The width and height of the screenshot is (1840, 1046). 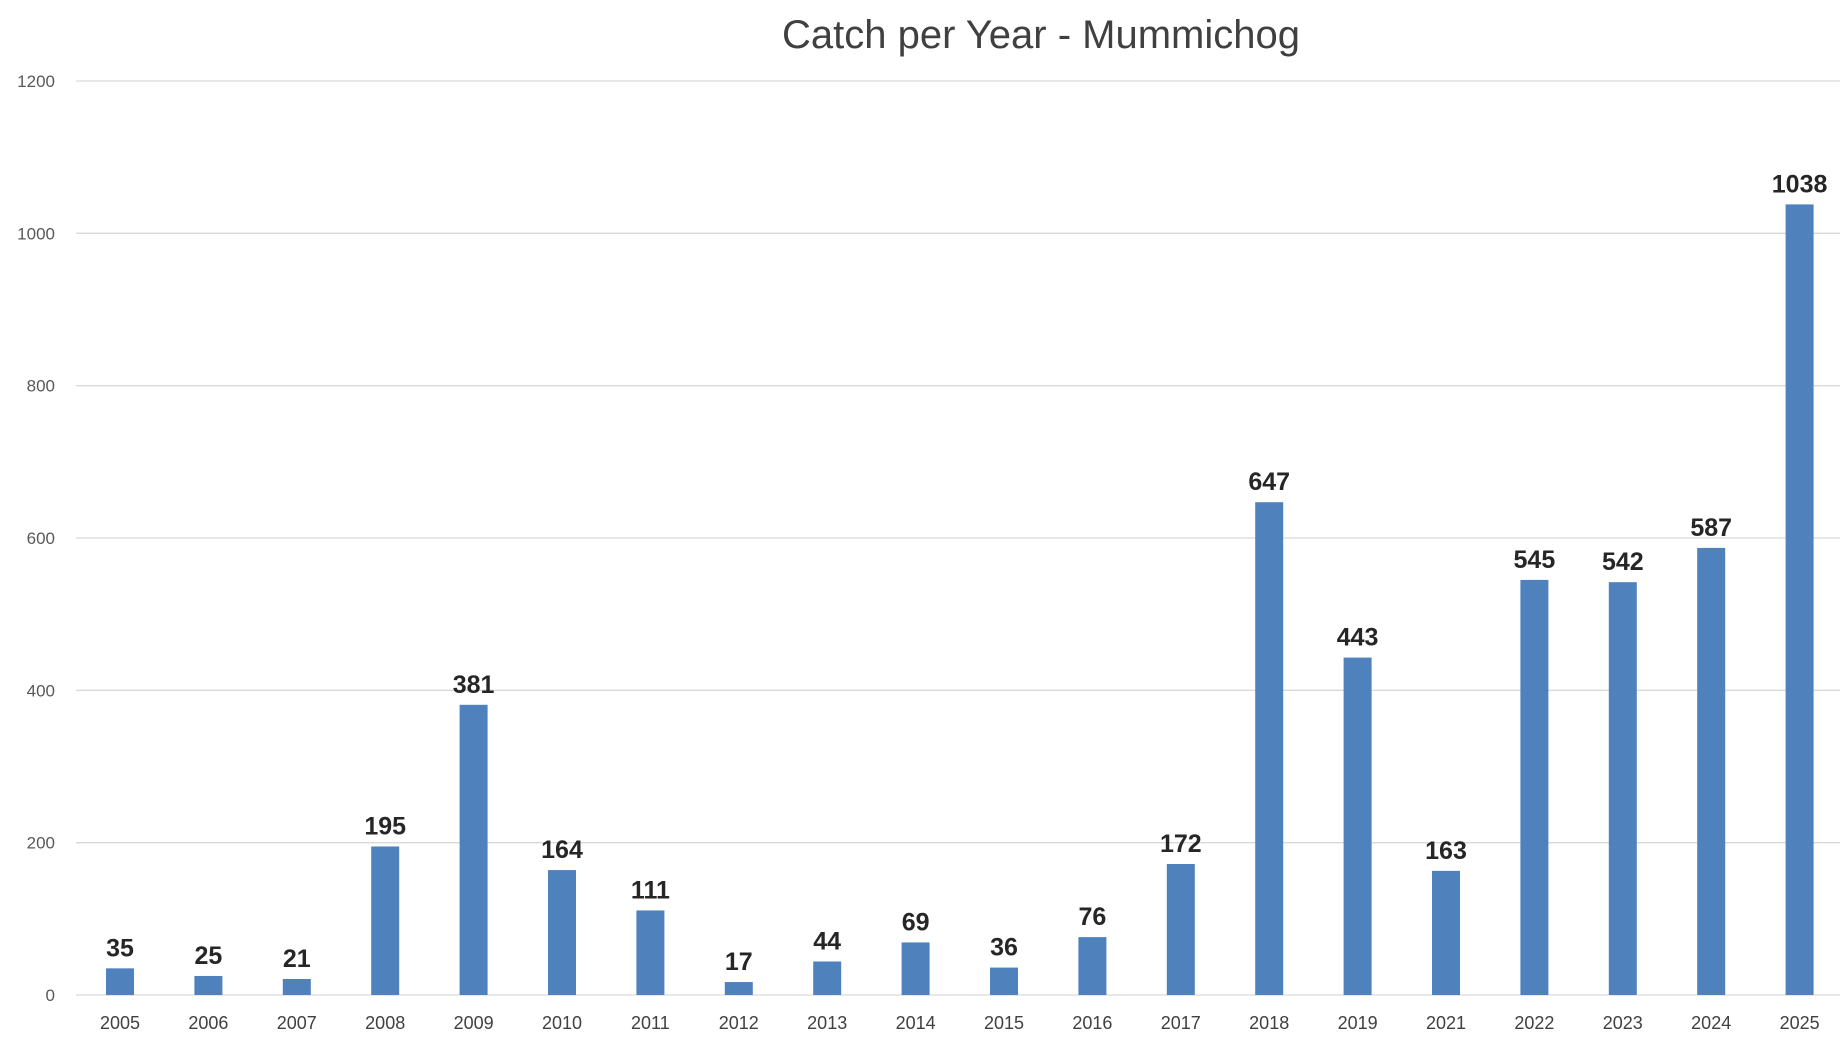 I want to click on data-label: 25, so click(x=208, y=956).